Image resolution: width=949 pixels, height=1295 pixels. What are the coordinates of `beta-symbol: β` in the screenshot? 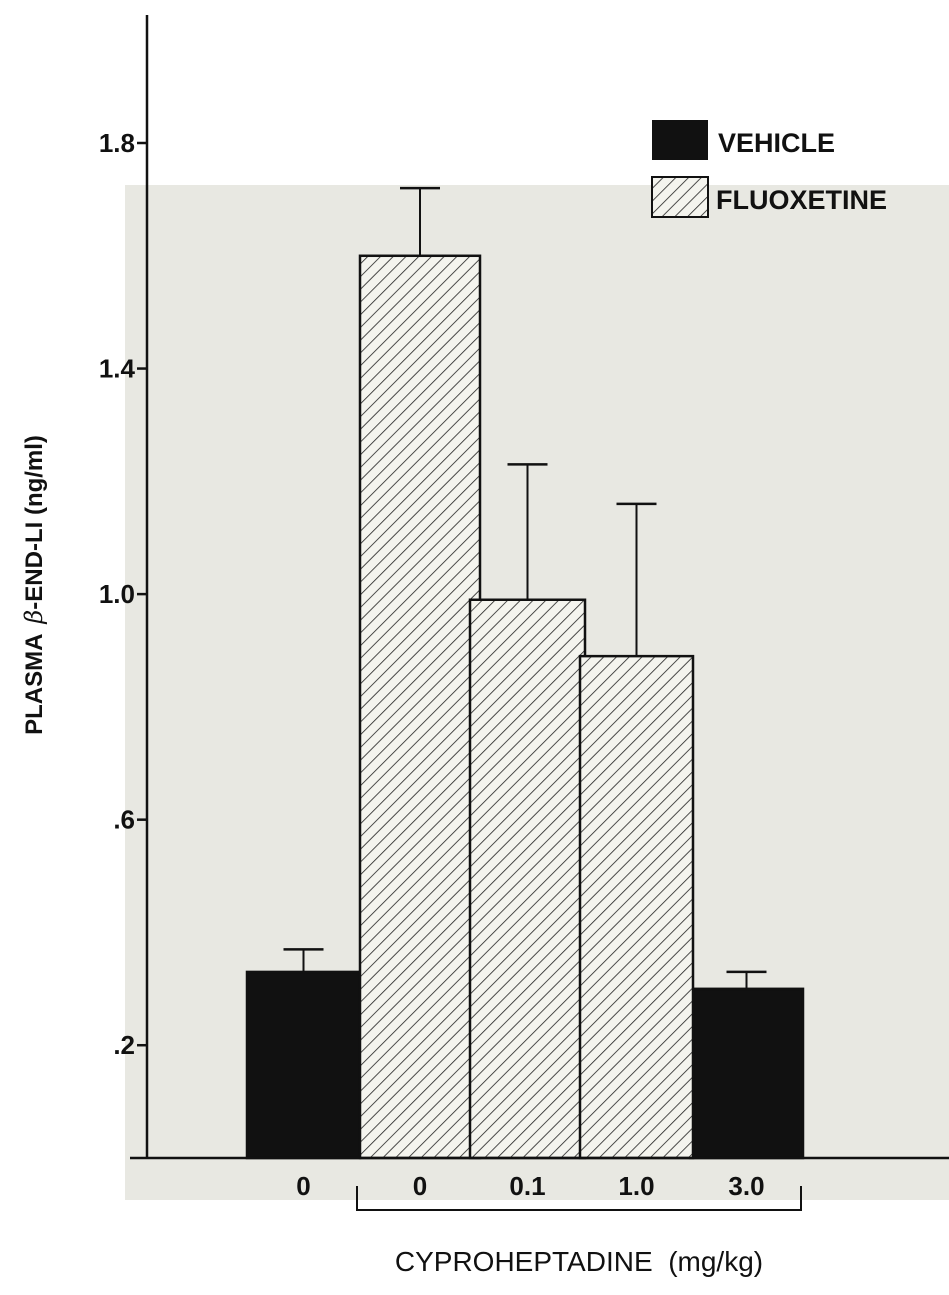 It's located at (34, 617).